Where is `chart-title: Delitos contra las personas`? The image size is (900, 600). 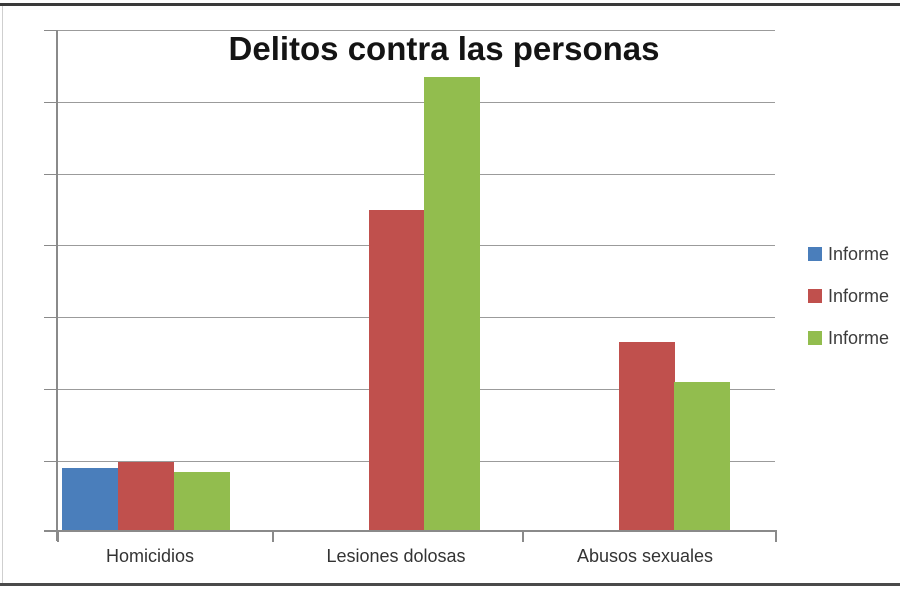
chart-title: Delitos contra las personas is located at coordinates (444, 48).